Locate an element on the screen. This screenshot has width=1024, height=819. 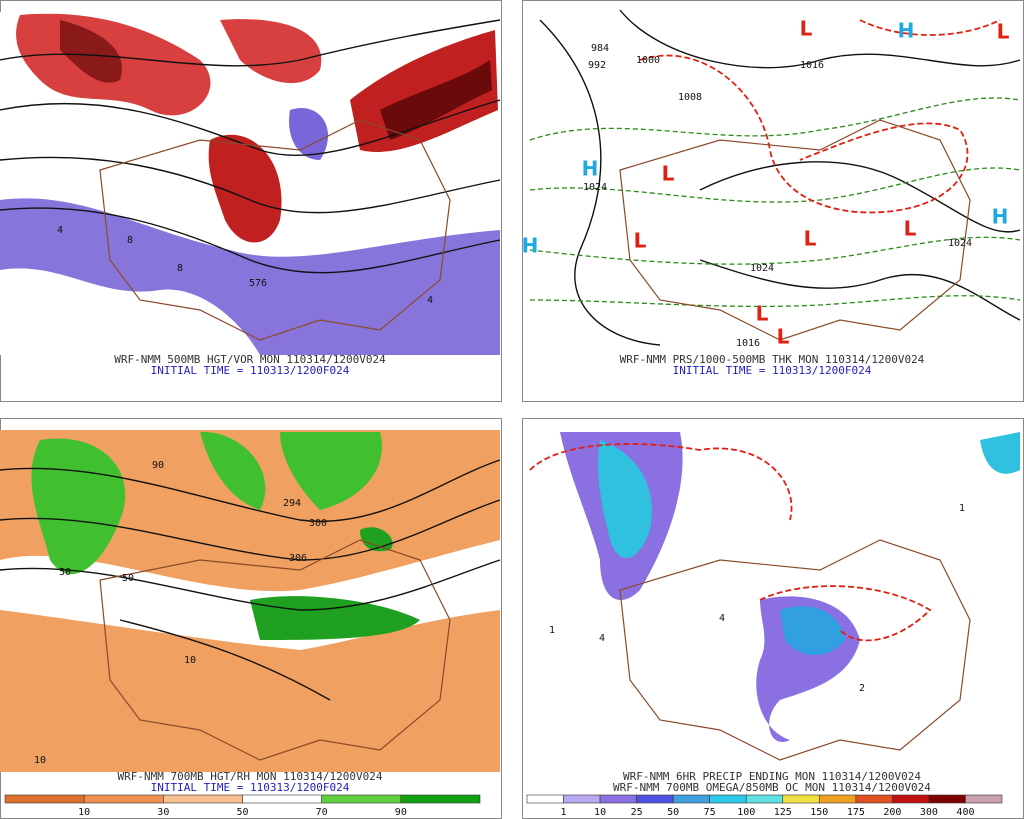
caption: WRF-NMM 700MB HGT/RH MON 110314/1200V024 is located at coordinates (250, 776).